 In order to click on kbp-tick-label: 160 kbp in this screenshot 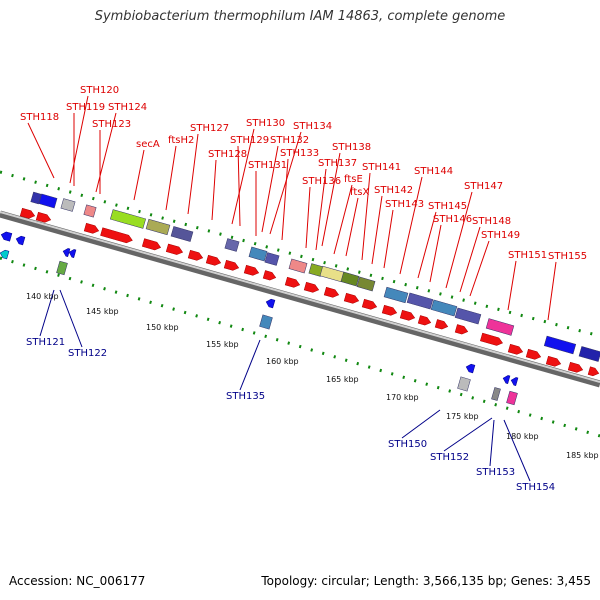, I will do `click(282, 361)`.